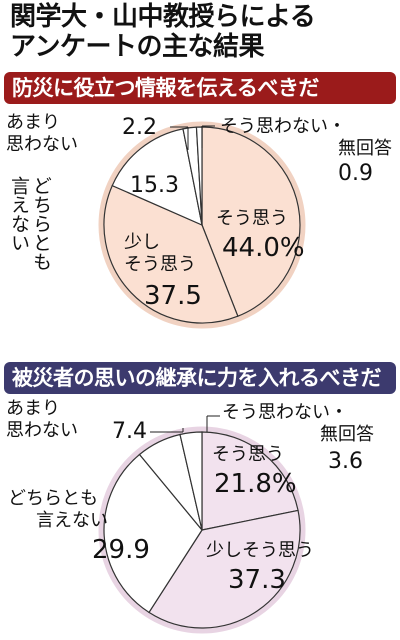 This screenshot has height=640, width=400. I want to click on pie1-label-neutral-col2: 言えない, so click(19, 214).